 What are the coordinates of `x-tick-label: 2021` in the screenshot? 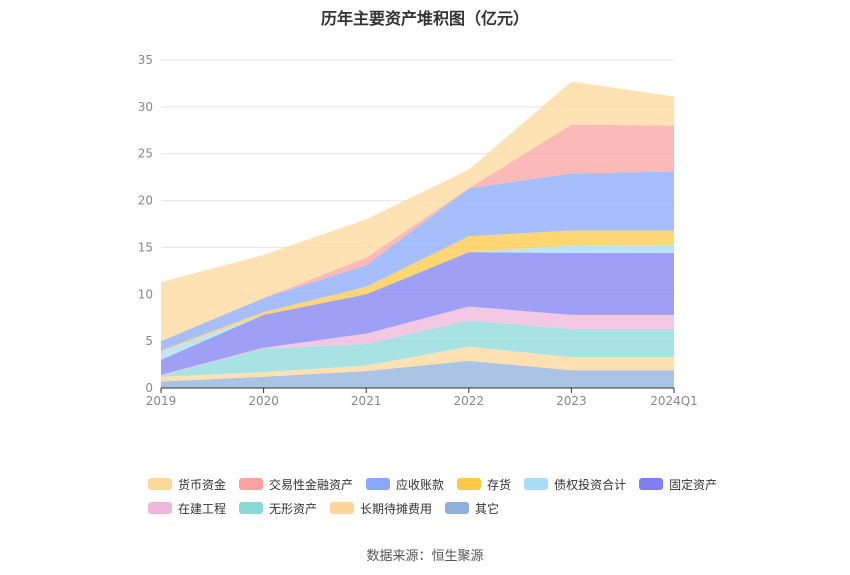 It's located at (366, 401).